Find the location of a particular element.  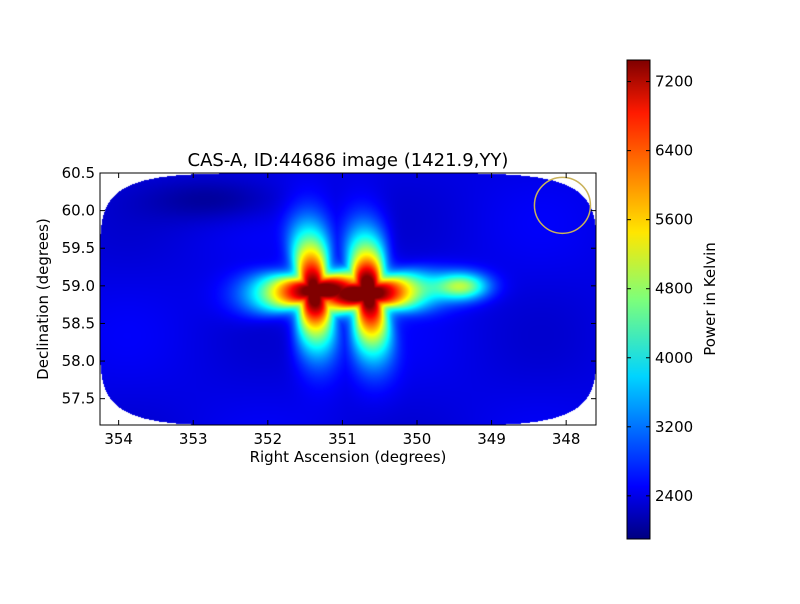

colorbar-tick-label: 2400 is located at coordinates (674, 496).